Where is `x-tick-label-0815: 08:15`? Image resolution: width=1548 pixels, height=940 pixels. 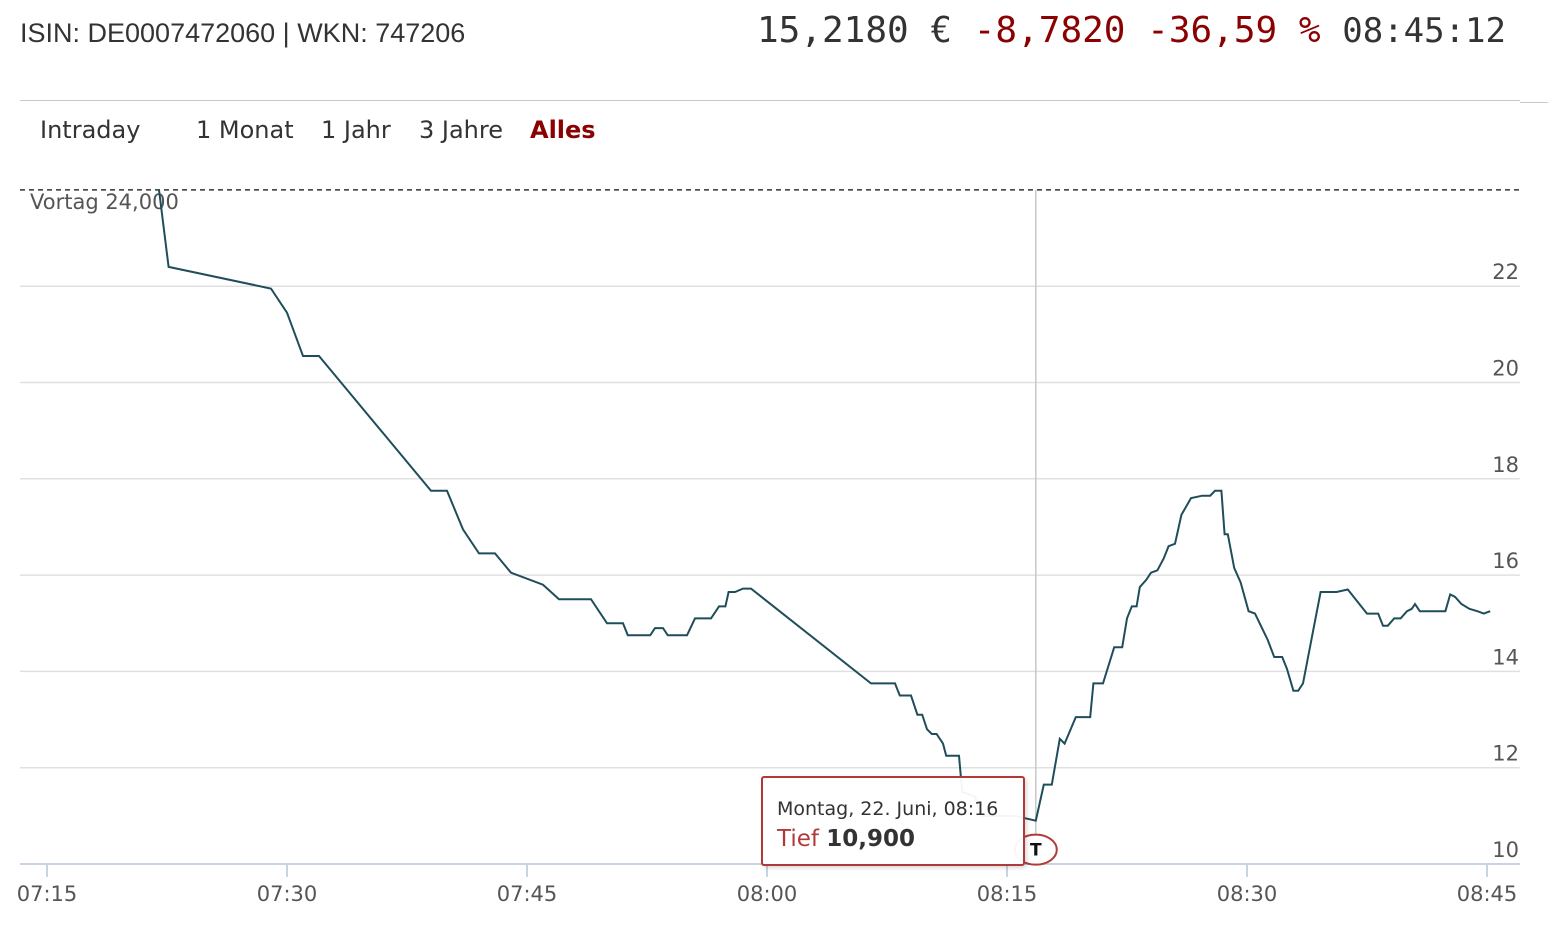 x-tick-label-0815: 08:15 is located at coordinates (1007, 894).